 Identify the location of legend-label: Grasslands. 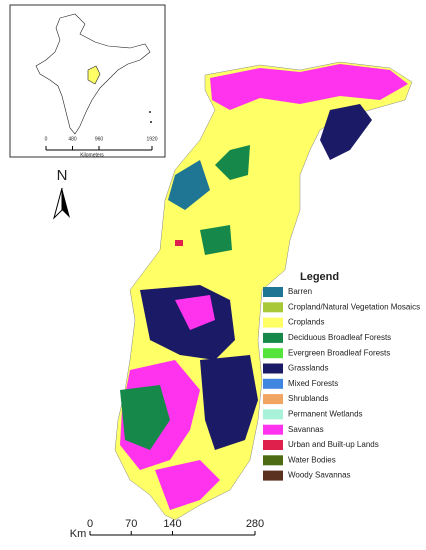
(308, 368).